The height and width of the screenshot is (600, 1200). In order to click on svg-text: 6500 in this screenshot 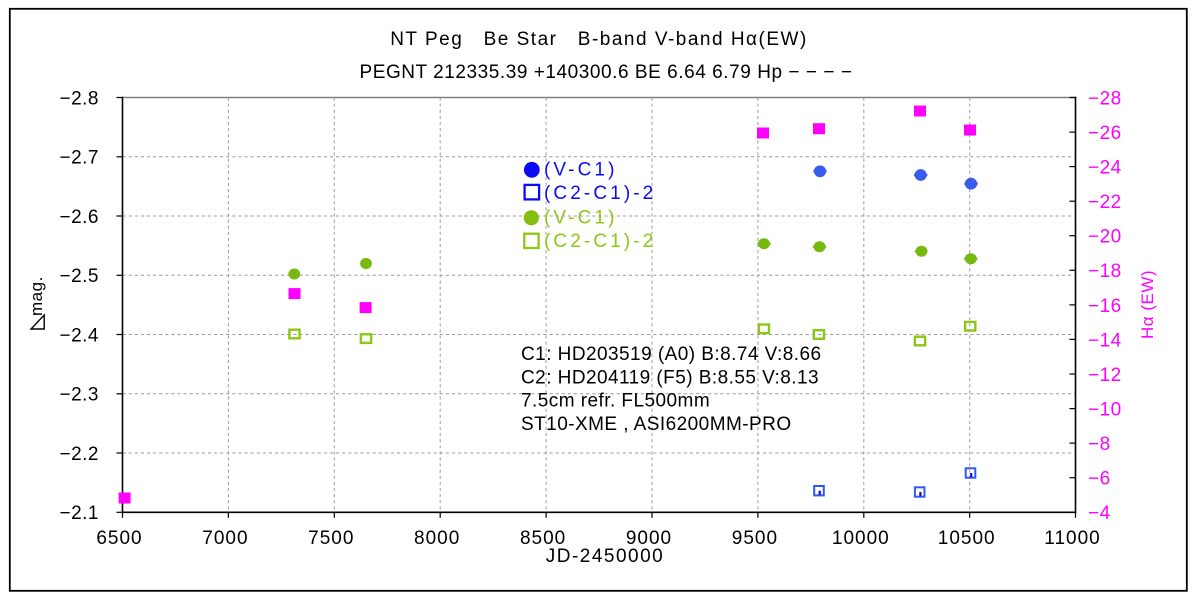, I will do `click(119, 538)`.